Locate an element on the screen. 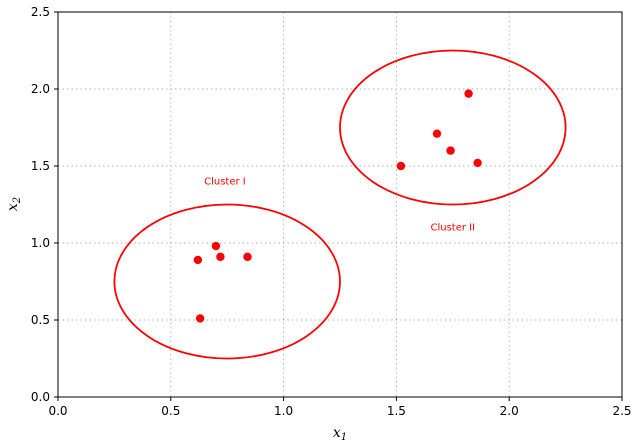 The height and width of the screenshot is (447, 638). x-tick-label: 2.0 is located at coordinates (509, 411).